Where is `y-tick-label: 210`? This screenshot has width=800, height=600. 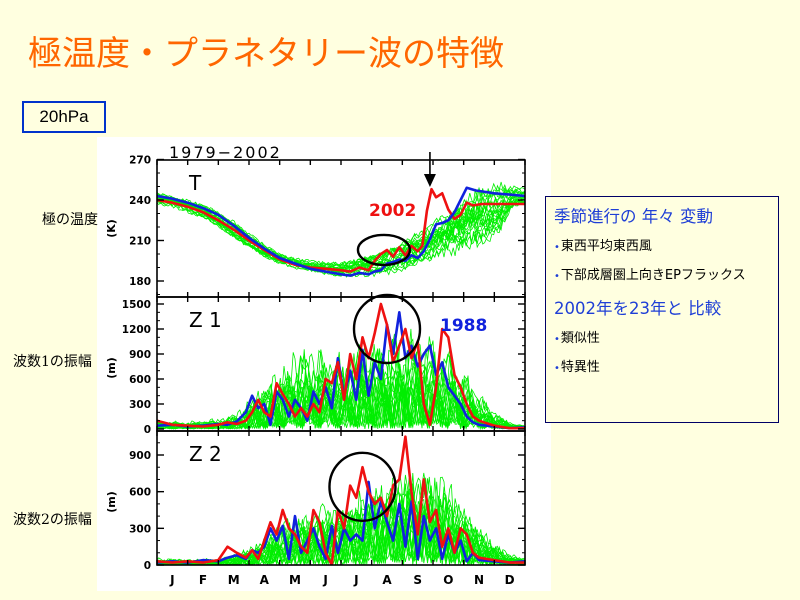
y-tick-label: 210 is located at coordinates (140, 242).